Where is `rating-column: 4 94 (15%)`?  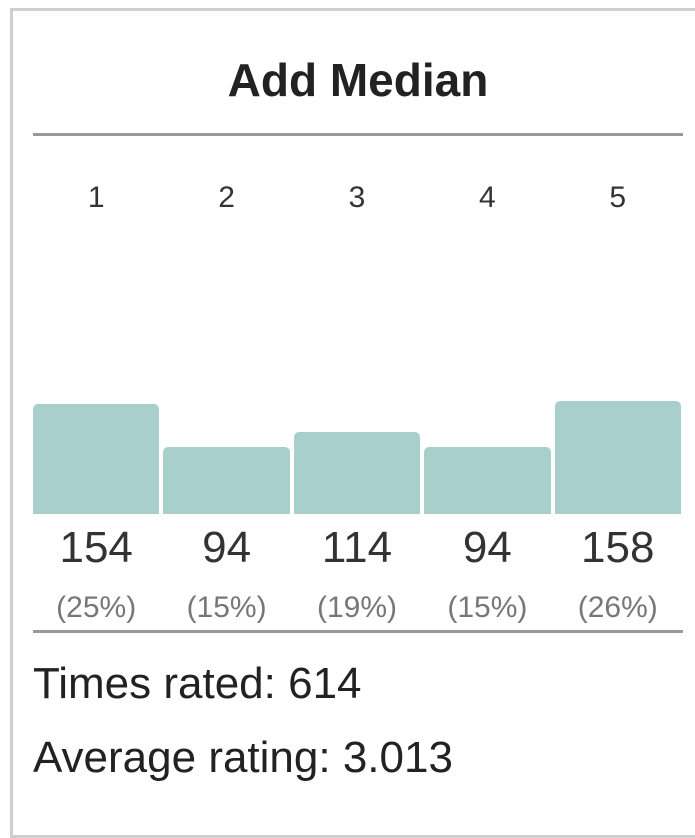 rating-column: 4 94 (15%) is located at coordinates (487, 401).